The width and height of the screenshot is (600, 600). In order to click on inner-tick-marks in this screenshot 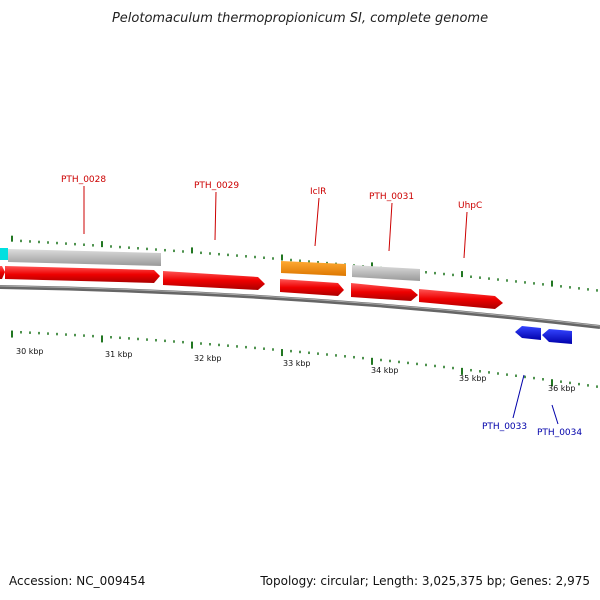, I will do `click(304, 359)`.